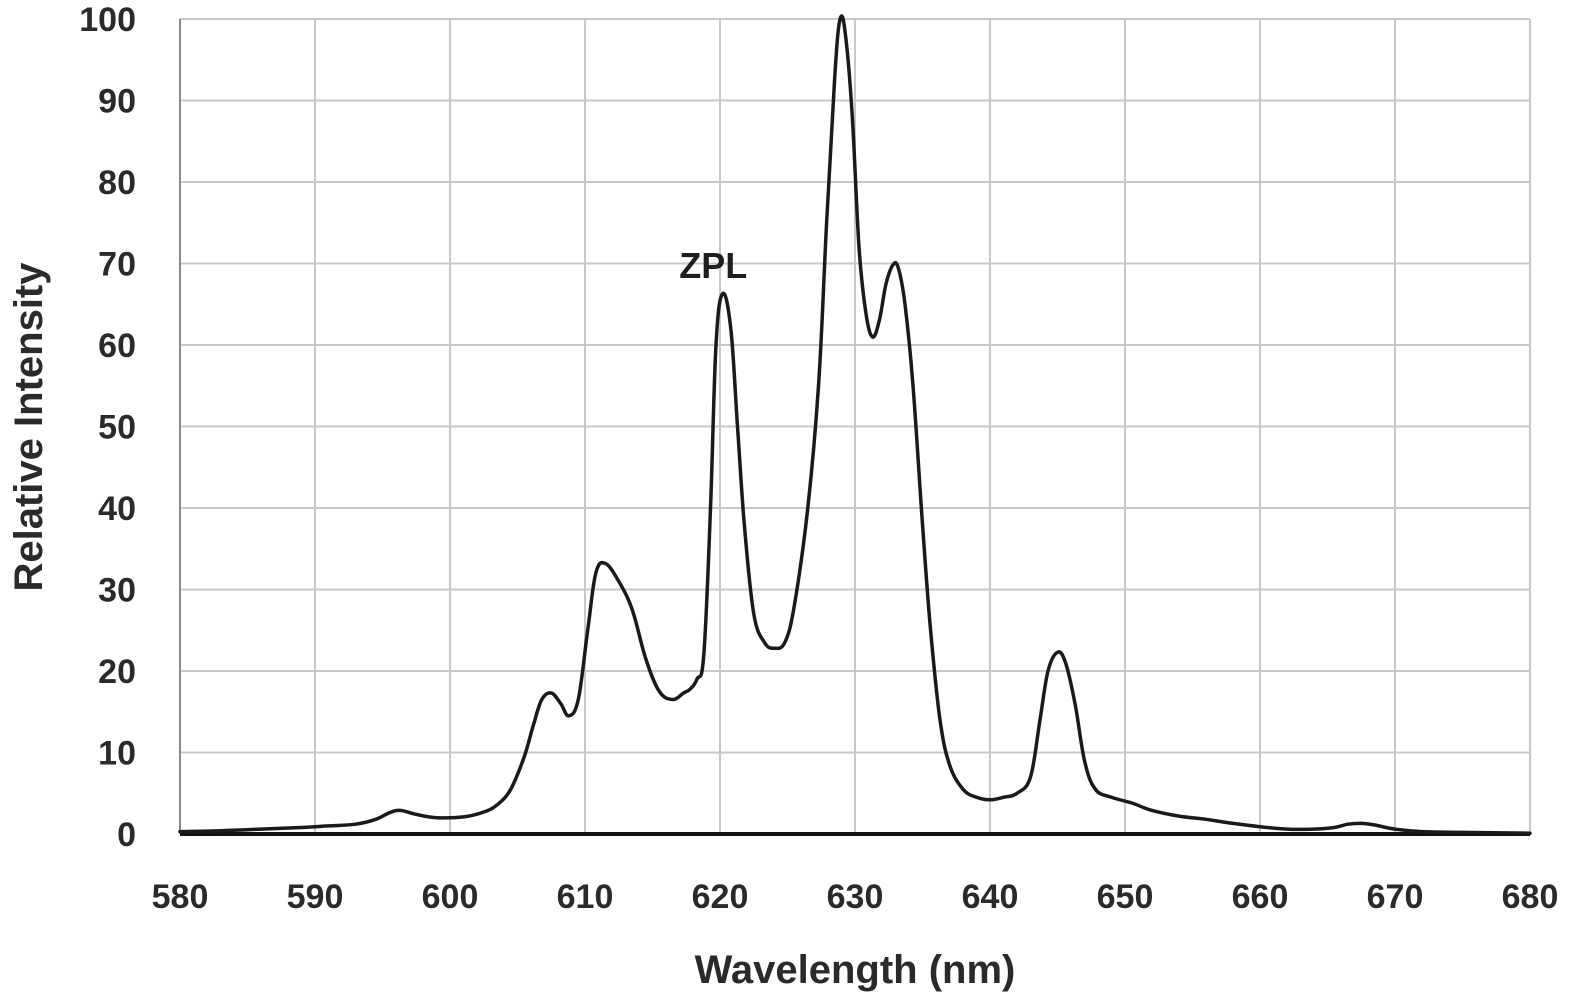 This screenshot has height=1001, width=1570. I want to click on y-tick-label: 80, so click(117, 183).